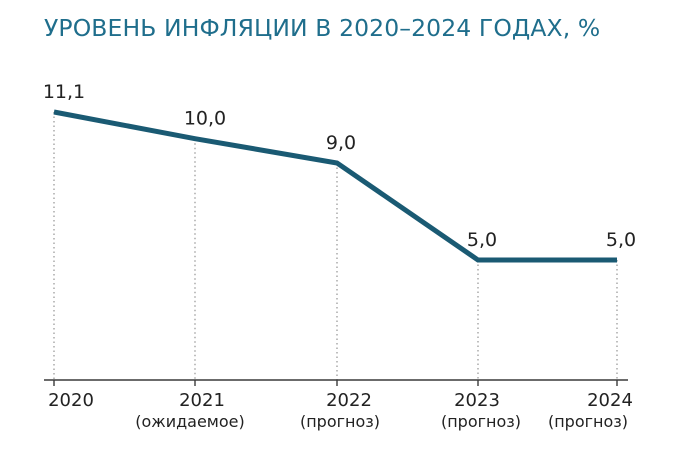  What do you see at coordinates (621, 240) in the screenshot?
I see `value-label-2024: 5,0` at bounding box center [621, 240].